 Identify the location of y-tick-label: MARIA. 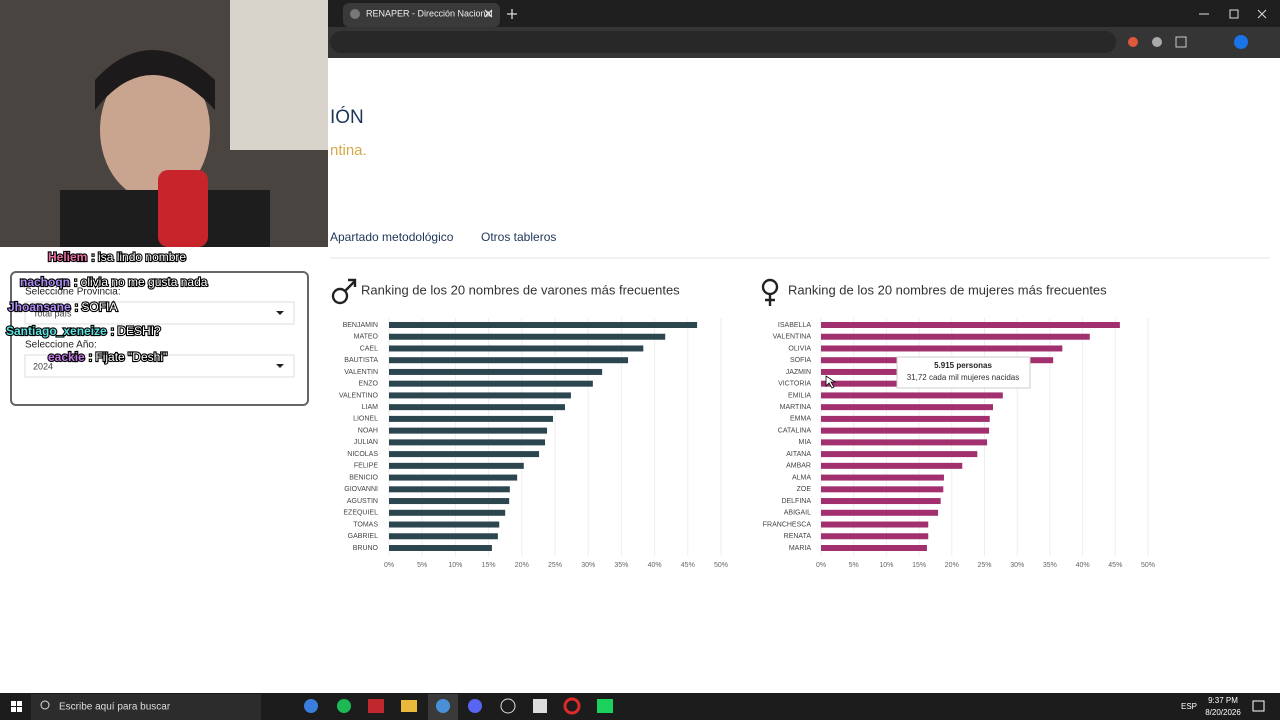
(800, 548).